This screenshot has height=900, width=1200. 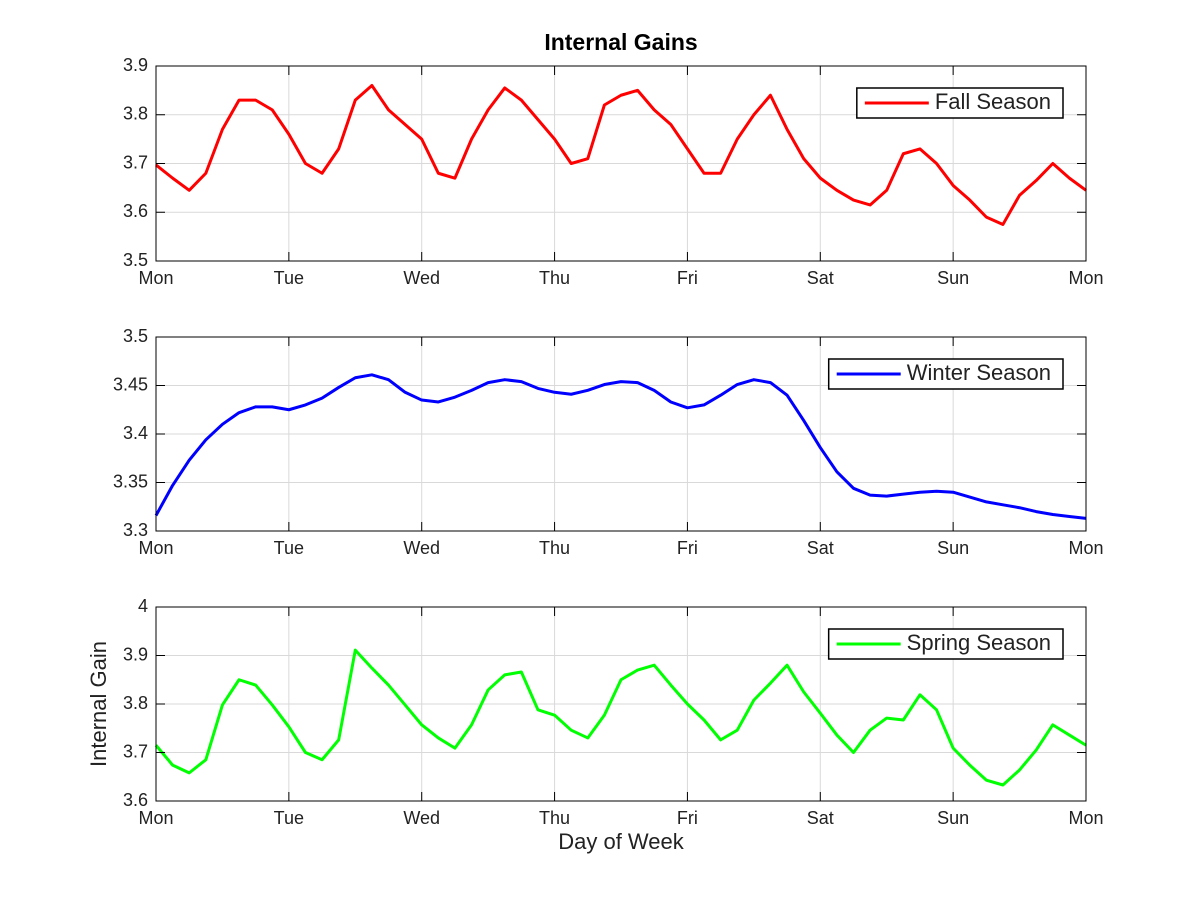 What do you see at coordinates (130, 384) in the screenshot?
I see `y-tick-label: 3.45` at bounding box center [130, 384].